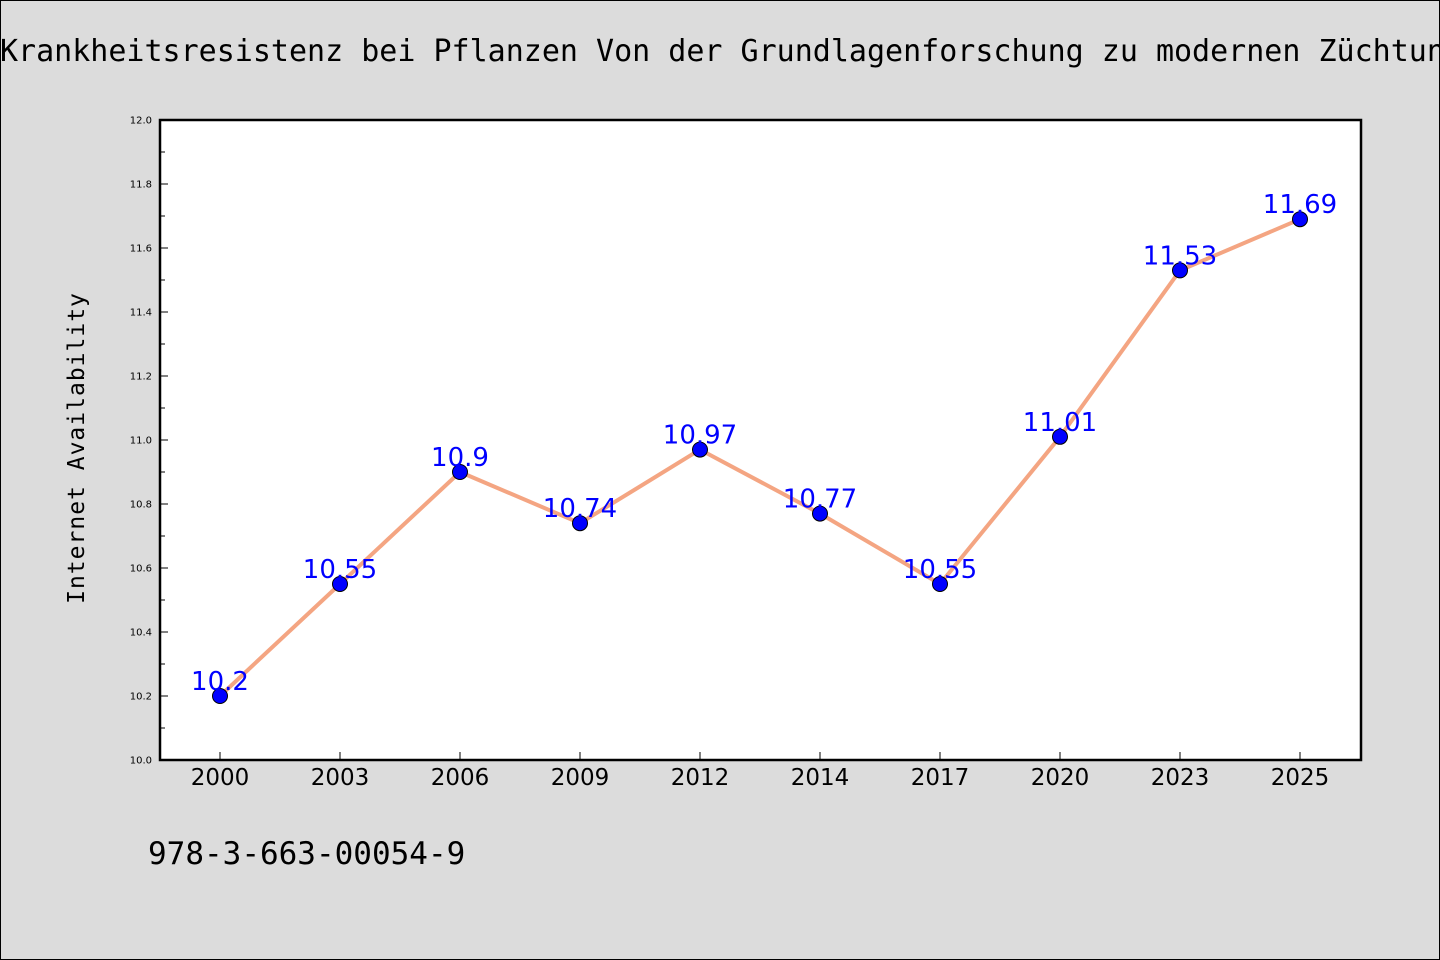  Describe the element at coordinates (1060, 423) in the screenshot. I see `data-label: 11.01` at that location.